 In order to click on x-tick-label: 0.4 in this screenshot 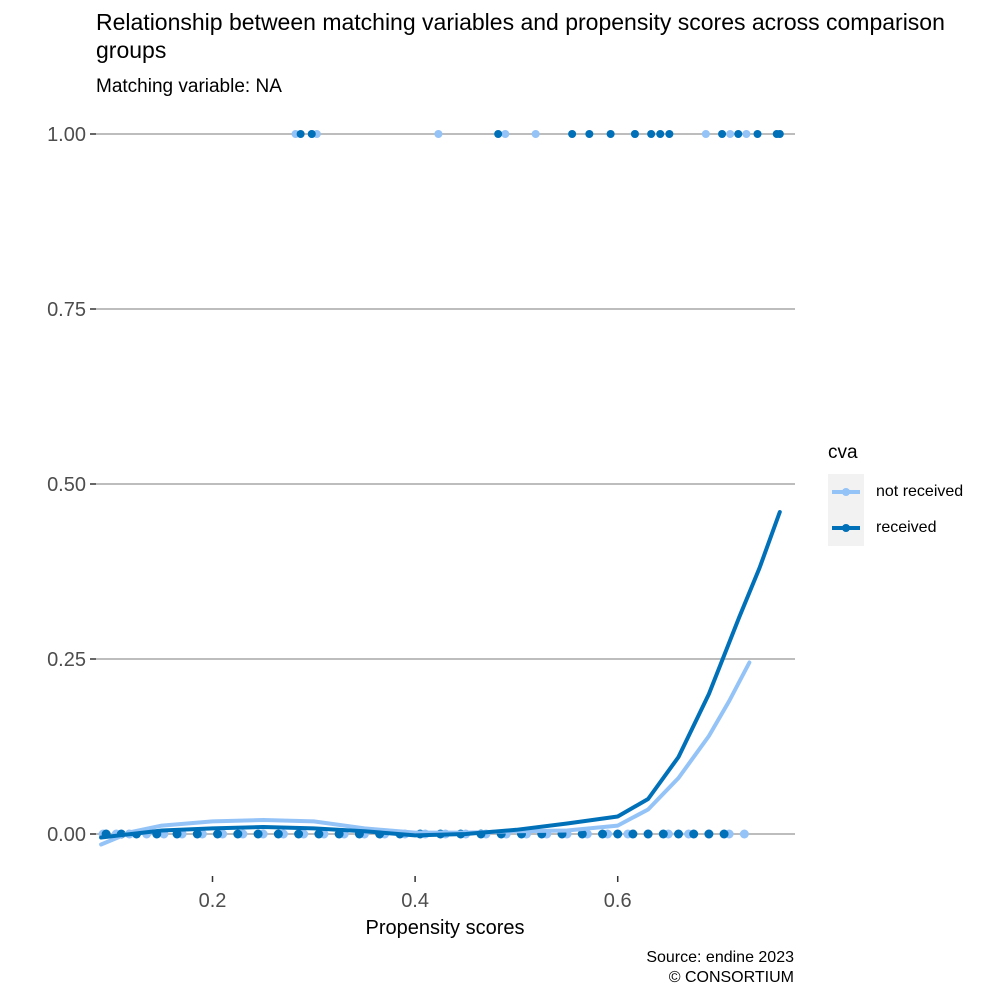, I will do `click(415, 901)`.